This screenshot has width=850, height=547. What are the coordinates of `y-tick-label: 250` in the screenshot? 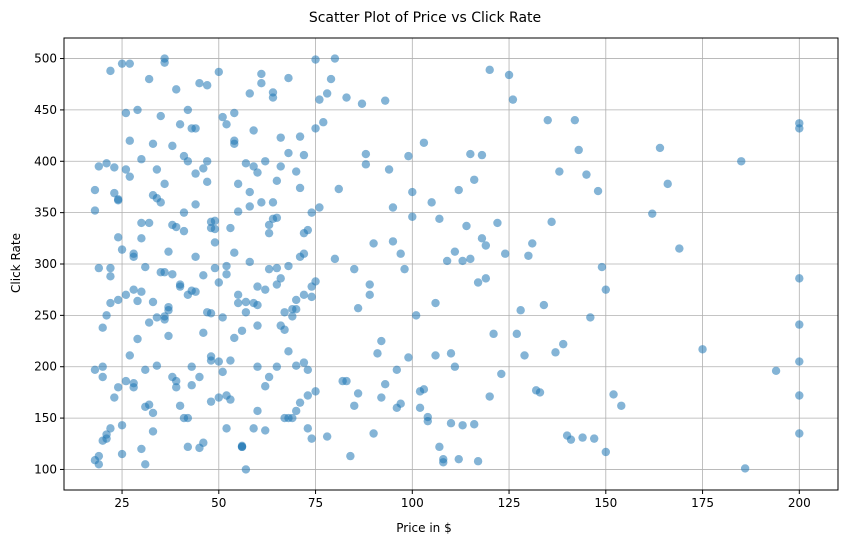 It's located at (45, 315).